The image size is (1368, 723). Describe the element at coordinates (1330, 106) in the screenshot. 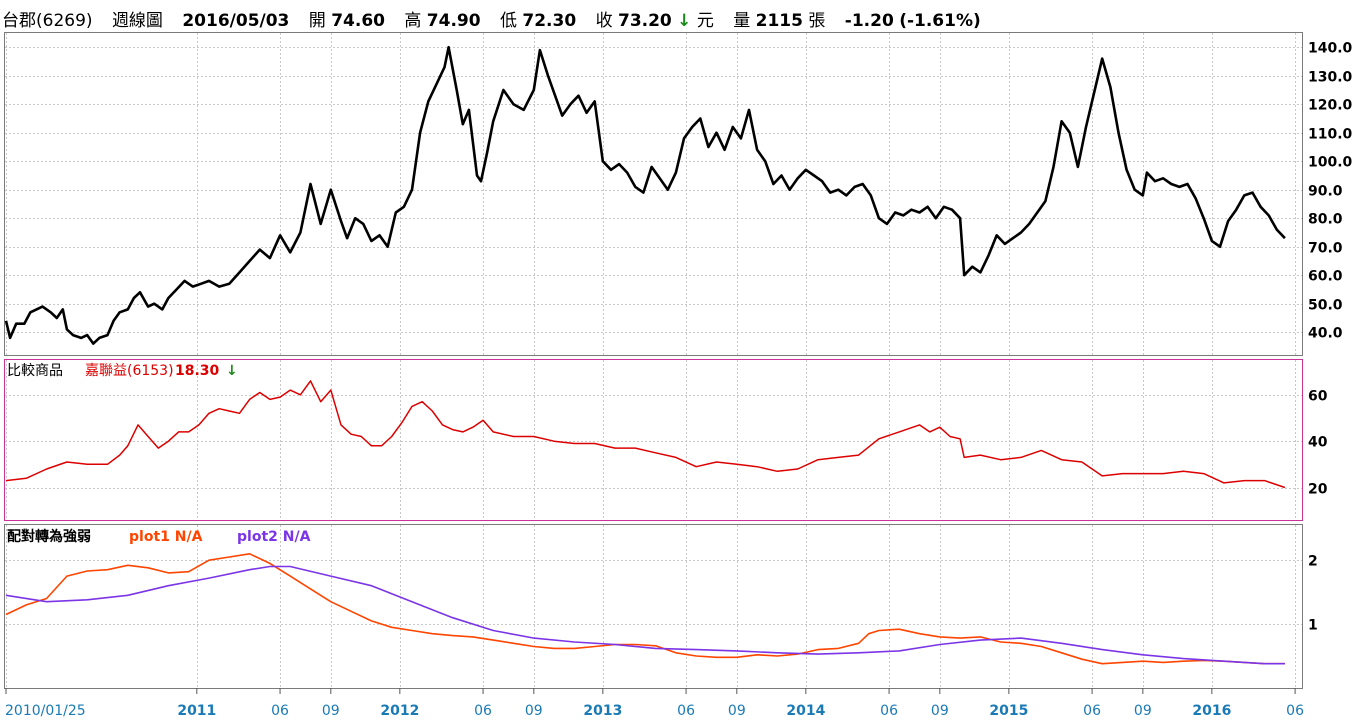

I see `y-tick-label: 120.0` at that location.